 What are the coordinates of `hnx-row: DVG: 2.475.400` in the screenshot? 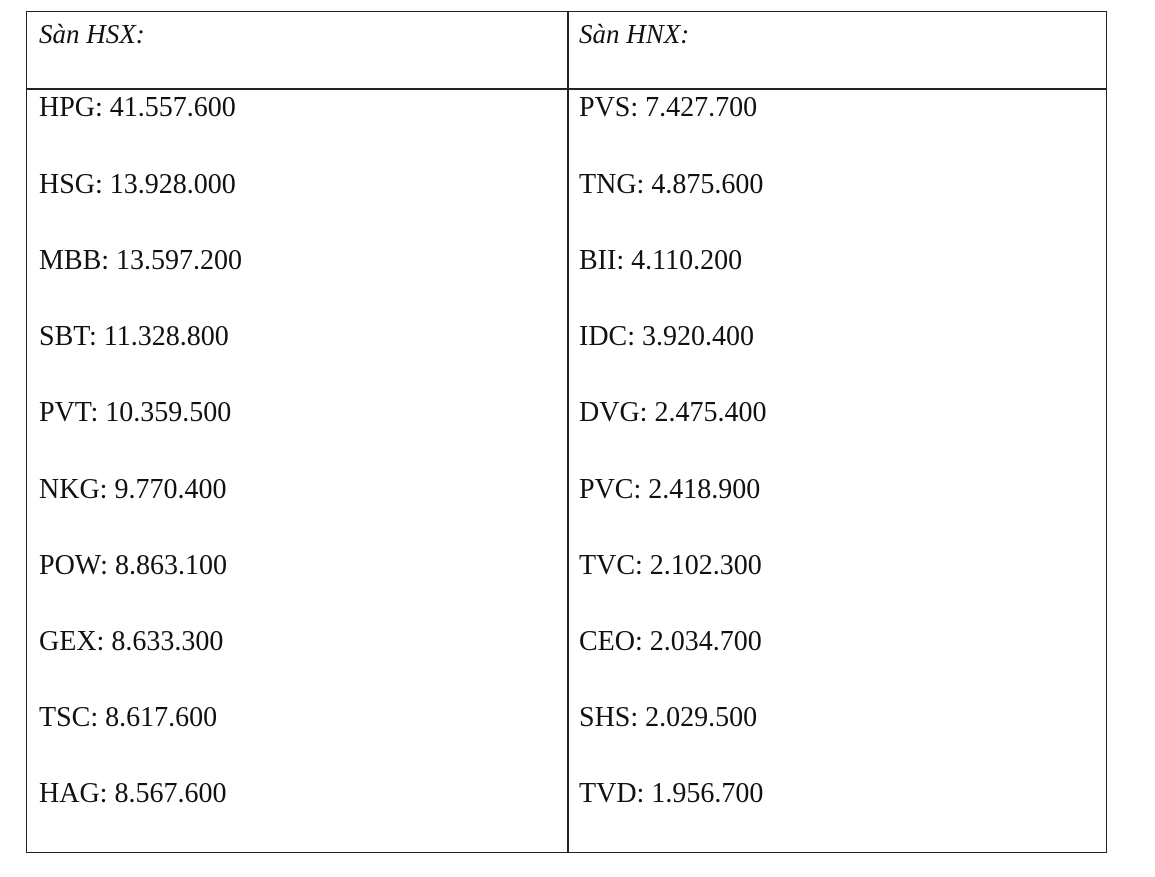 It's located at (673, 412).